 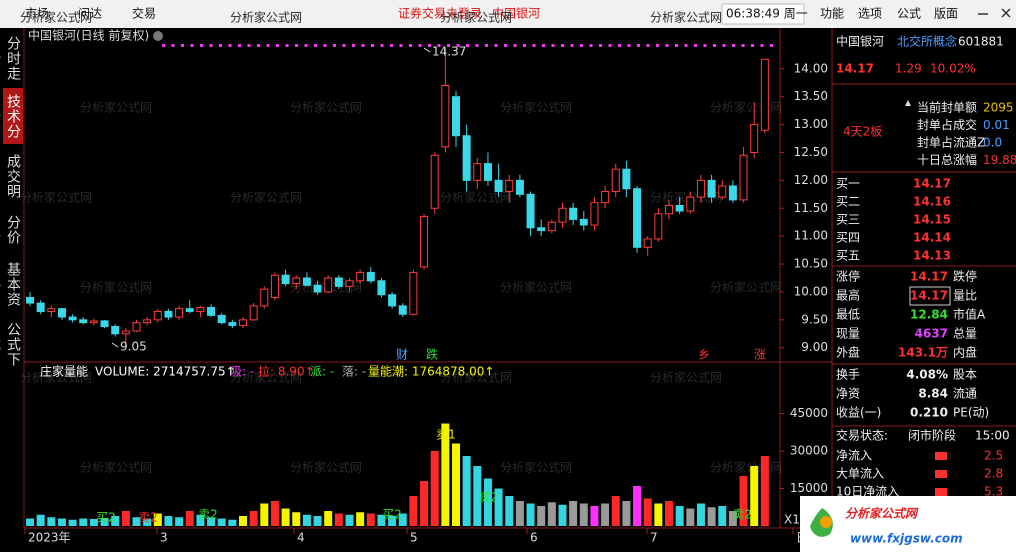 I want to click on stat-label: 最高, so click(x=848, y=295).